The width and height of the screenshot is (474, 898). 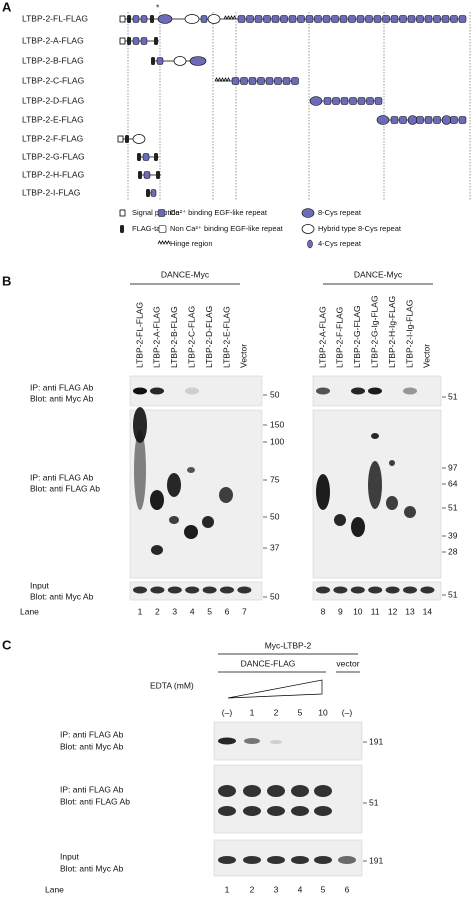 I want to click on edta-value: 1, so click(x=252, y=712).